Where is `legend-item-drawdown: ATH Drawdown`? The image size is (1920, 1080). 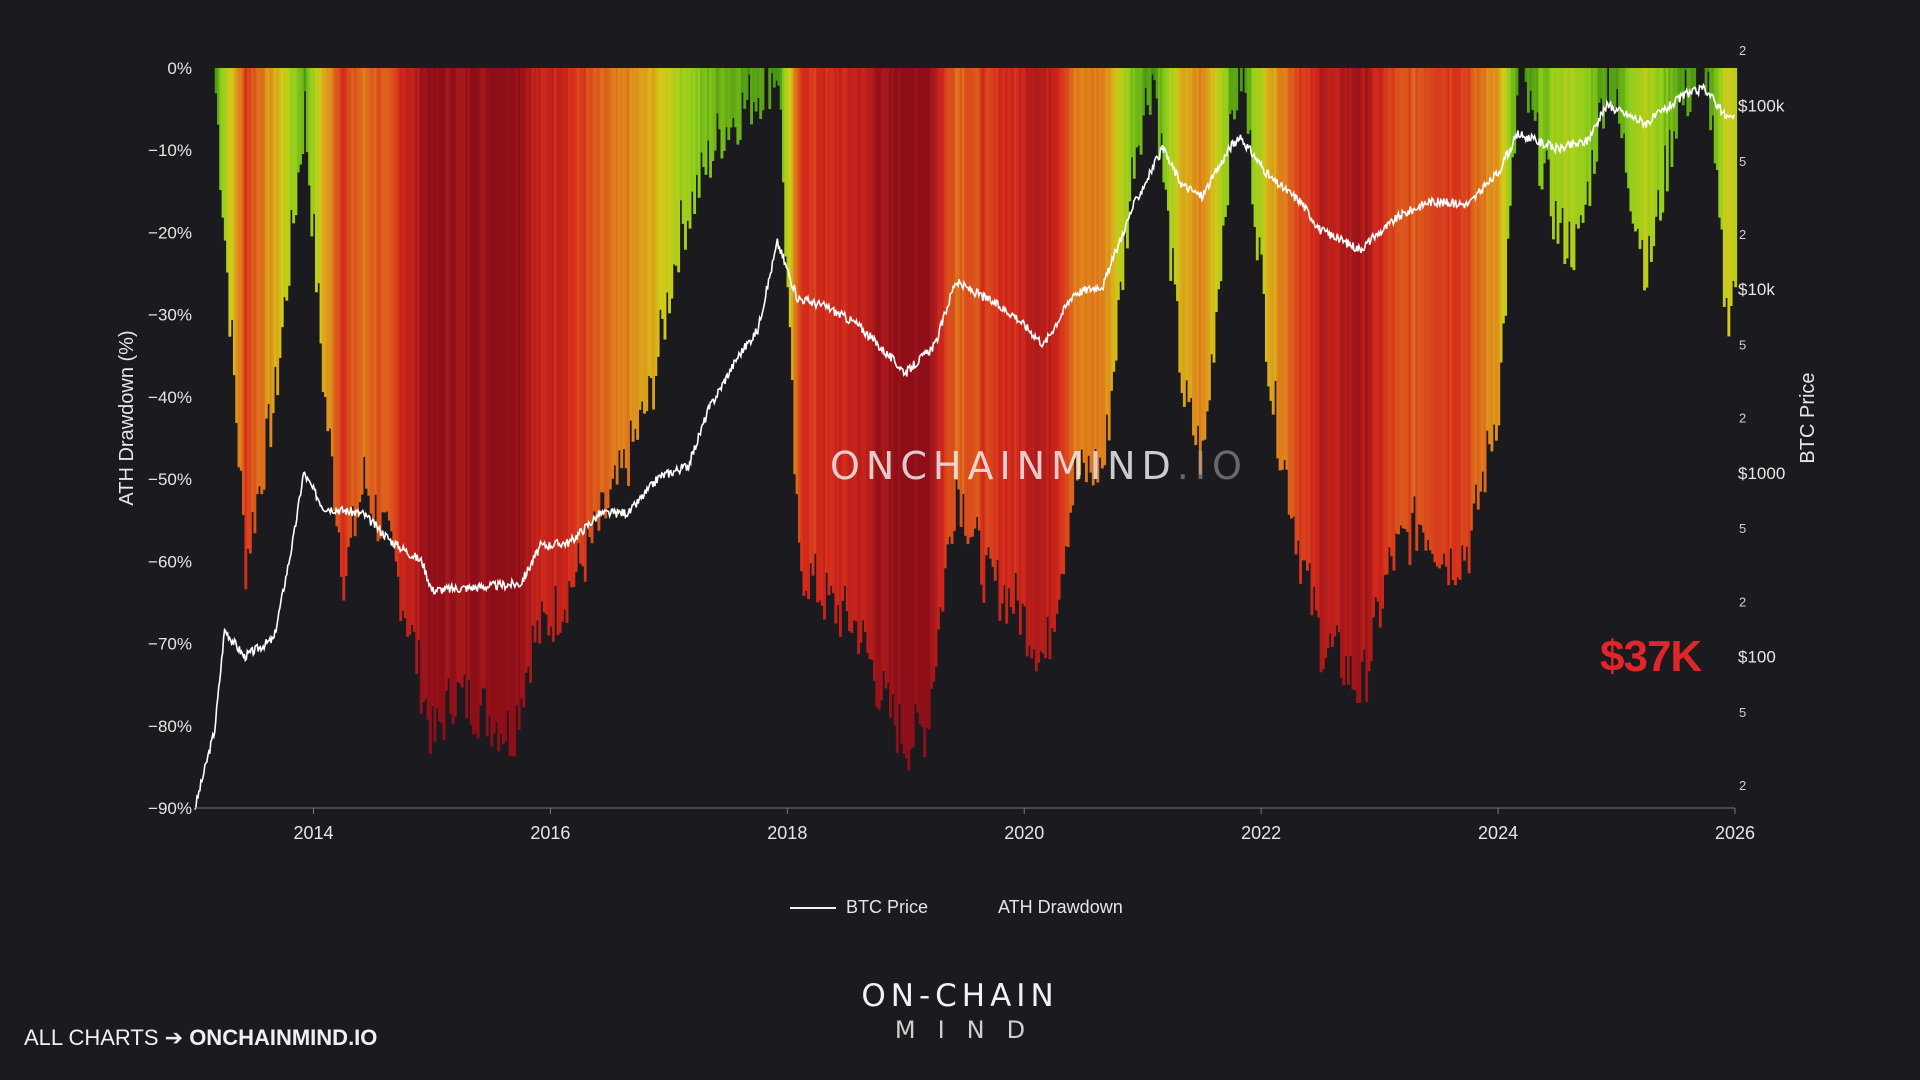 legend-item-drawdown: ATH Drawdown is located at coordinates (1060, 907).